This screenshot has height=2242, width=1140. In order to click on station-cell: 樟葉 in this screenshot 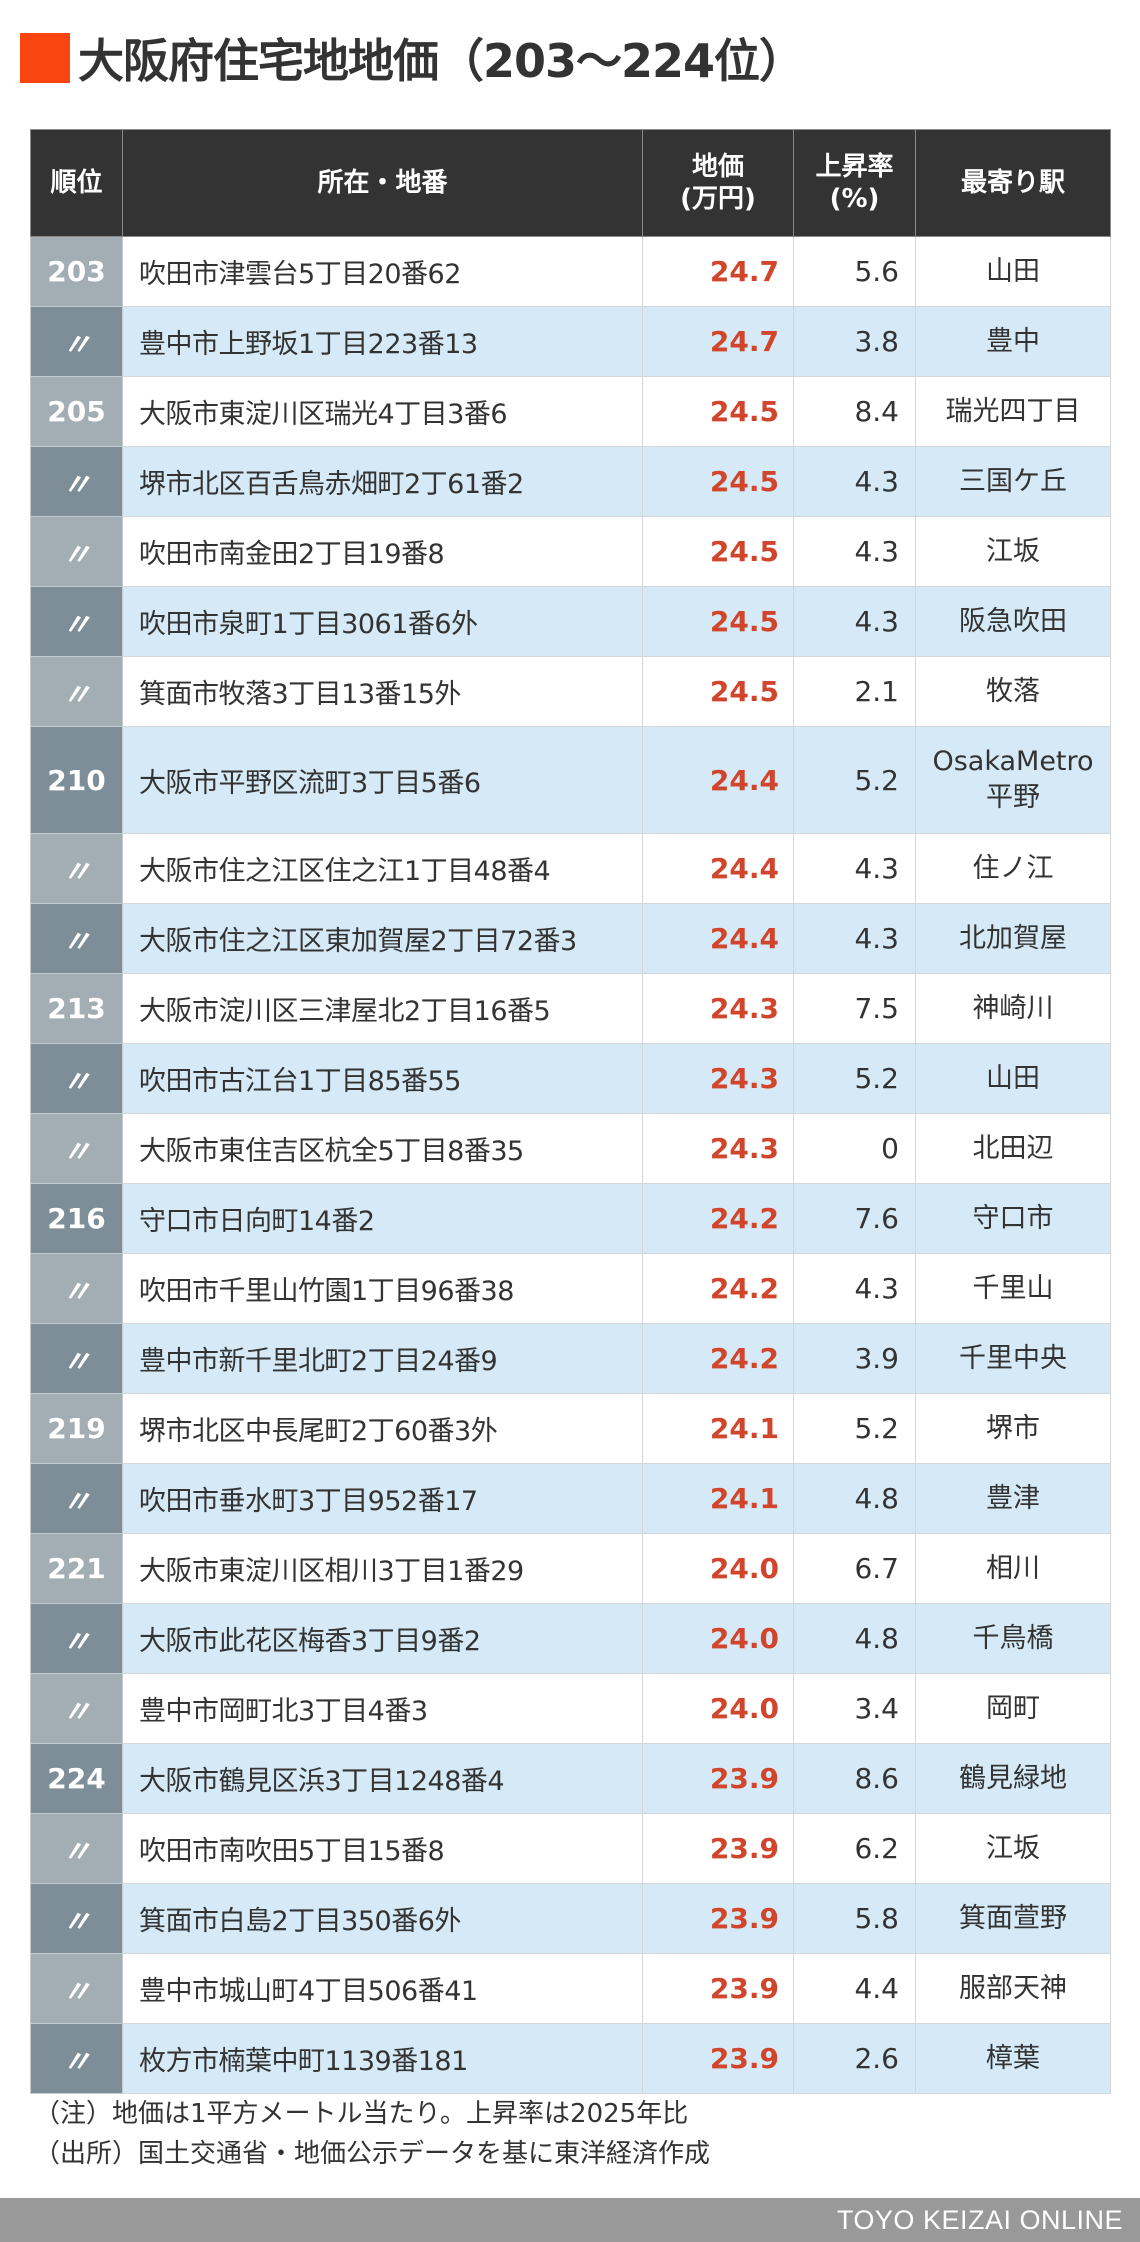, I will do `click(1013, 2058)`.